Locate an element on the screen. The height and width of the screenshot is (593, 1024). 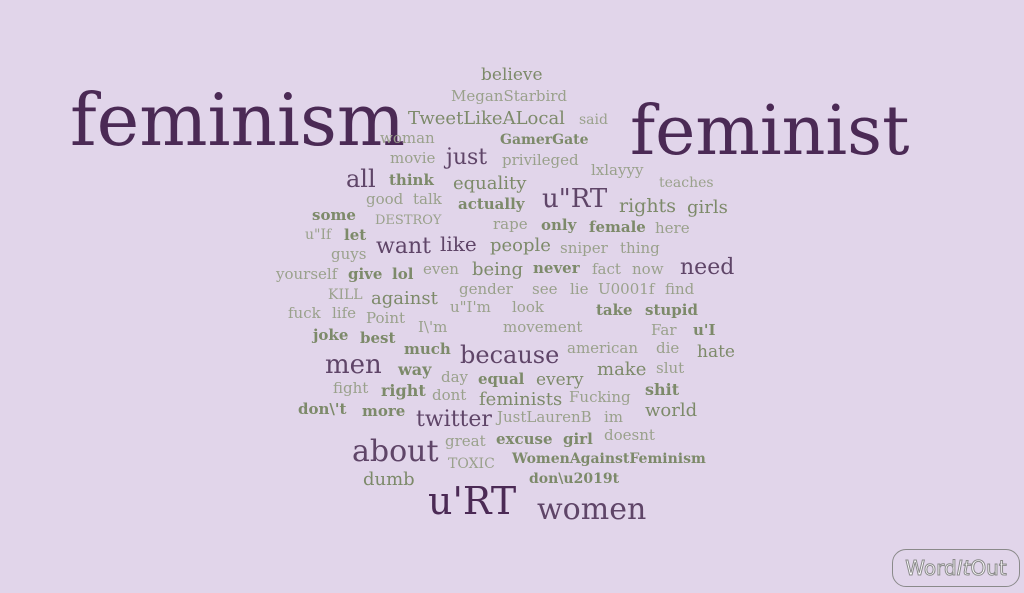
word-die: die is located at coordinates (668, 348).